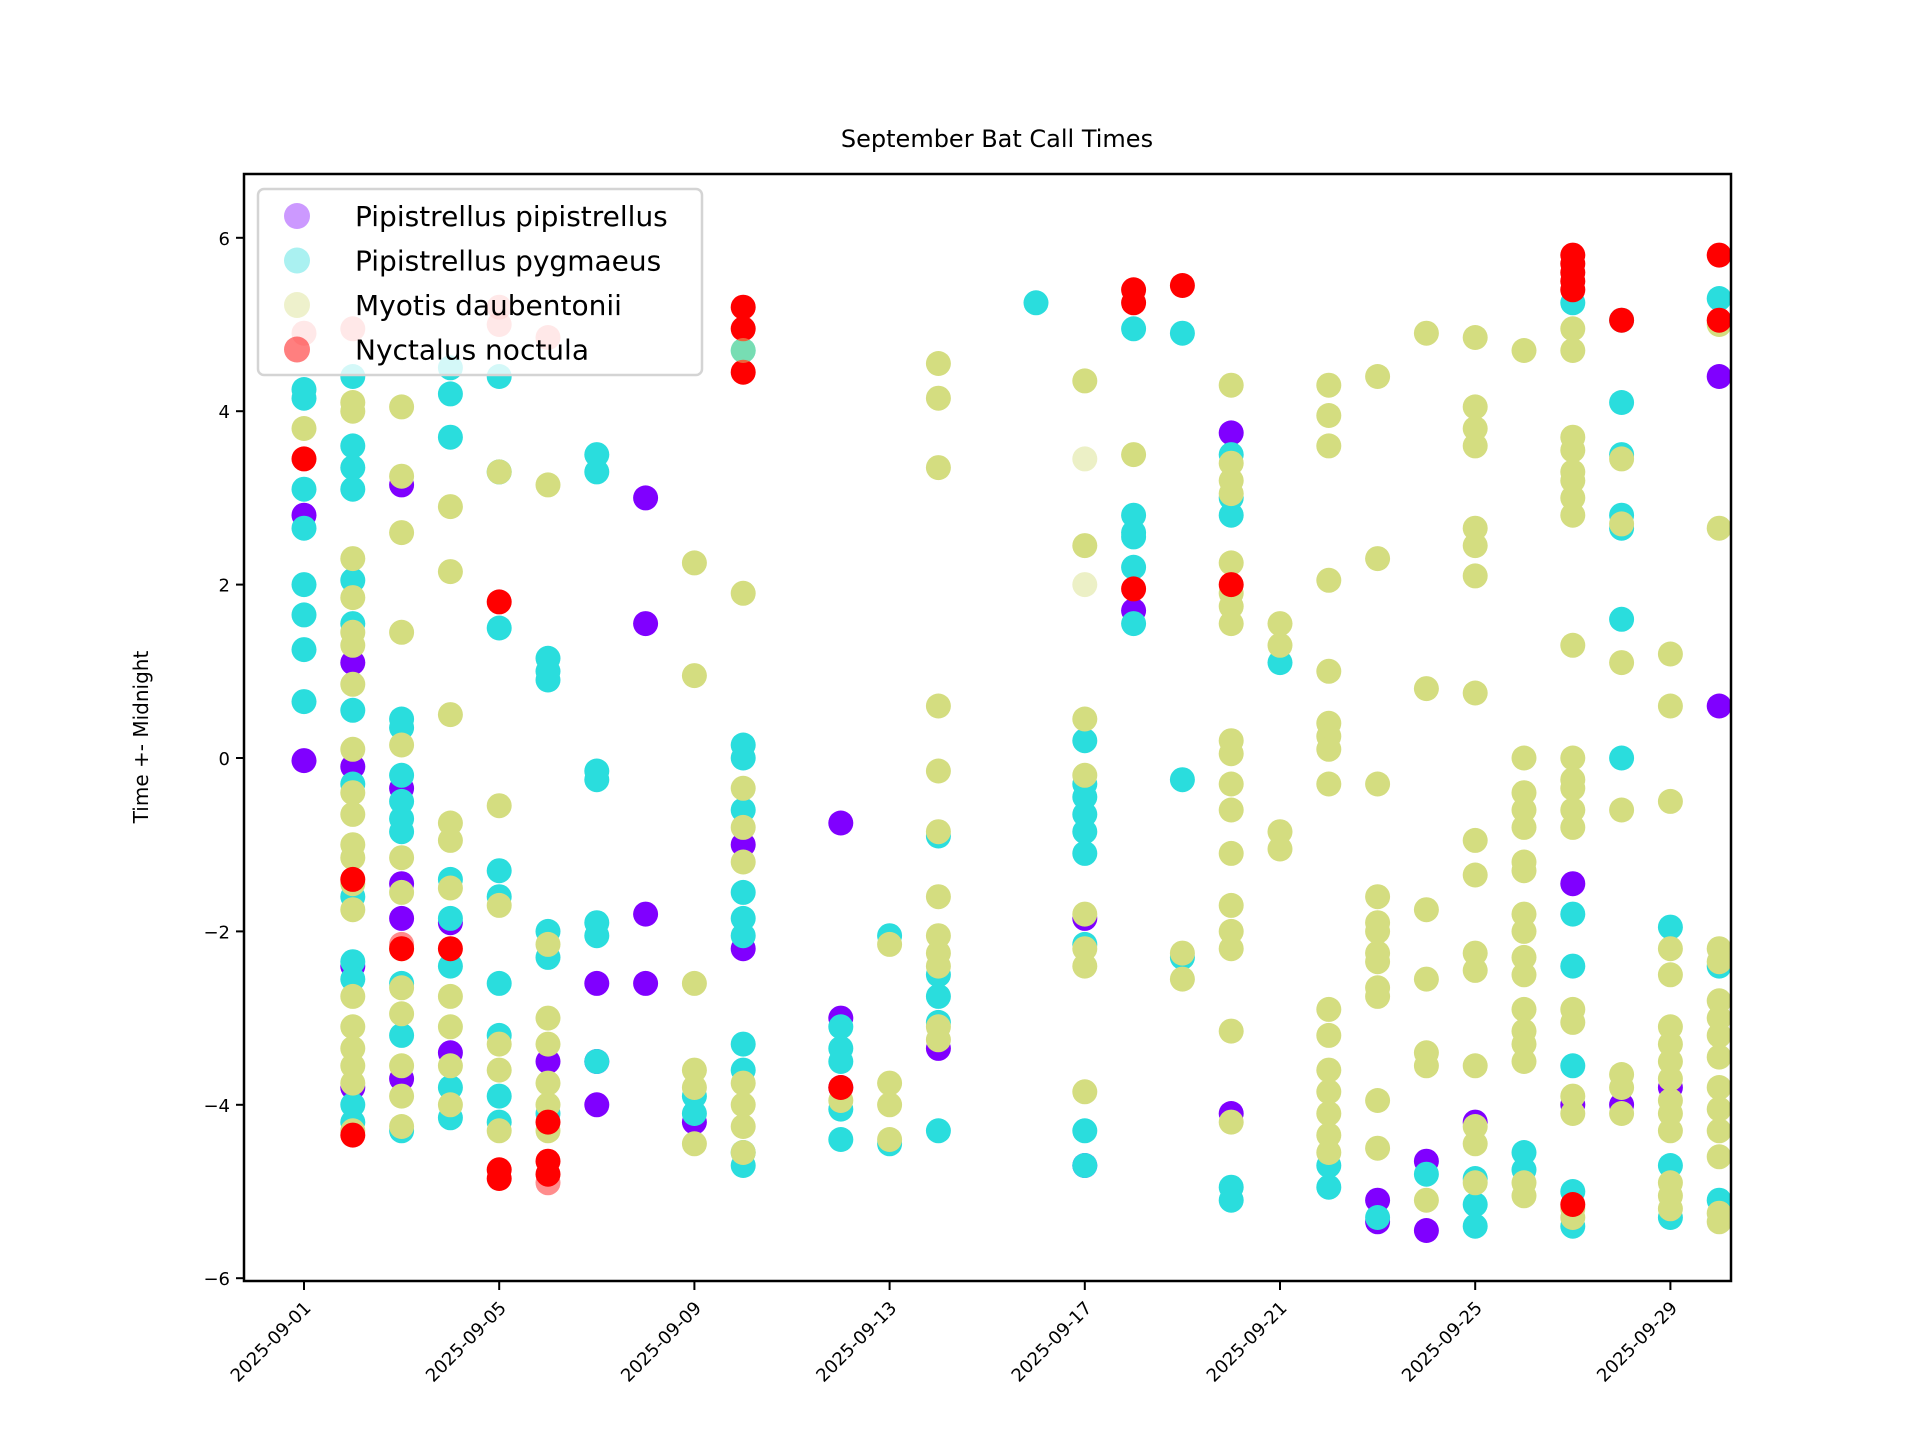 The image size is (1920, 1440). What do you see at coordinates (1442, 1342) in the screenshot?
I see `x-tick-label: 2025-09-25` at bounding box center [1442, 1342].